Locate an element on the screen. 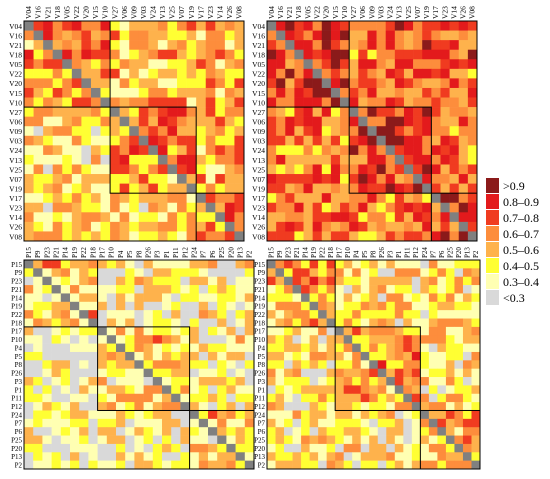 This screenshot has height=479, width=550. column-label: V13 is located at coordinates (162, 12).